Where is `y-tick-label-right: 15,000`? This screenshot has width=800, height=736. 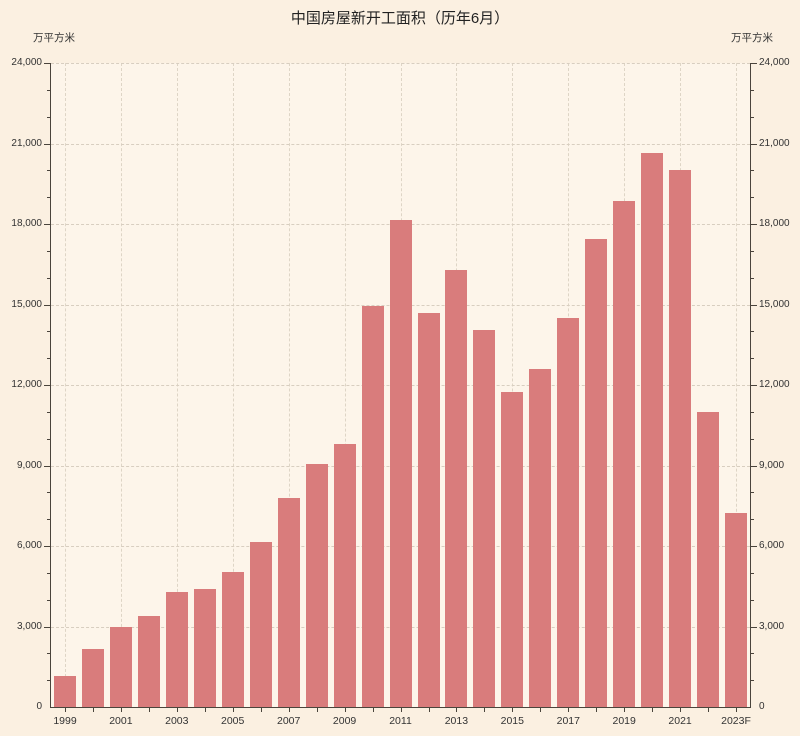 y-tick-label-right: 15,000 is located at coordinates (774, 304).